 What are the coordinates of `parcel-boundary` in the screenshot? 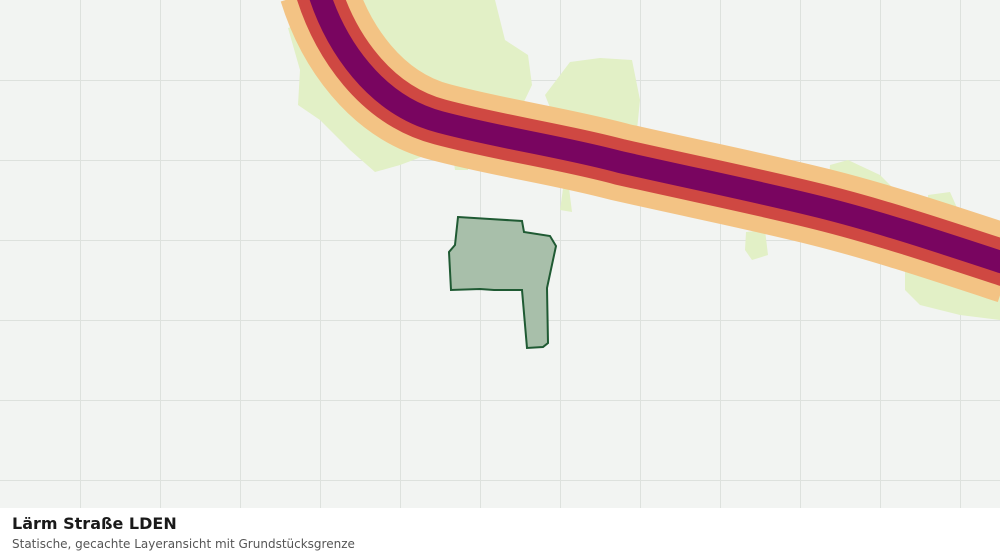 It's located at (502, 282).